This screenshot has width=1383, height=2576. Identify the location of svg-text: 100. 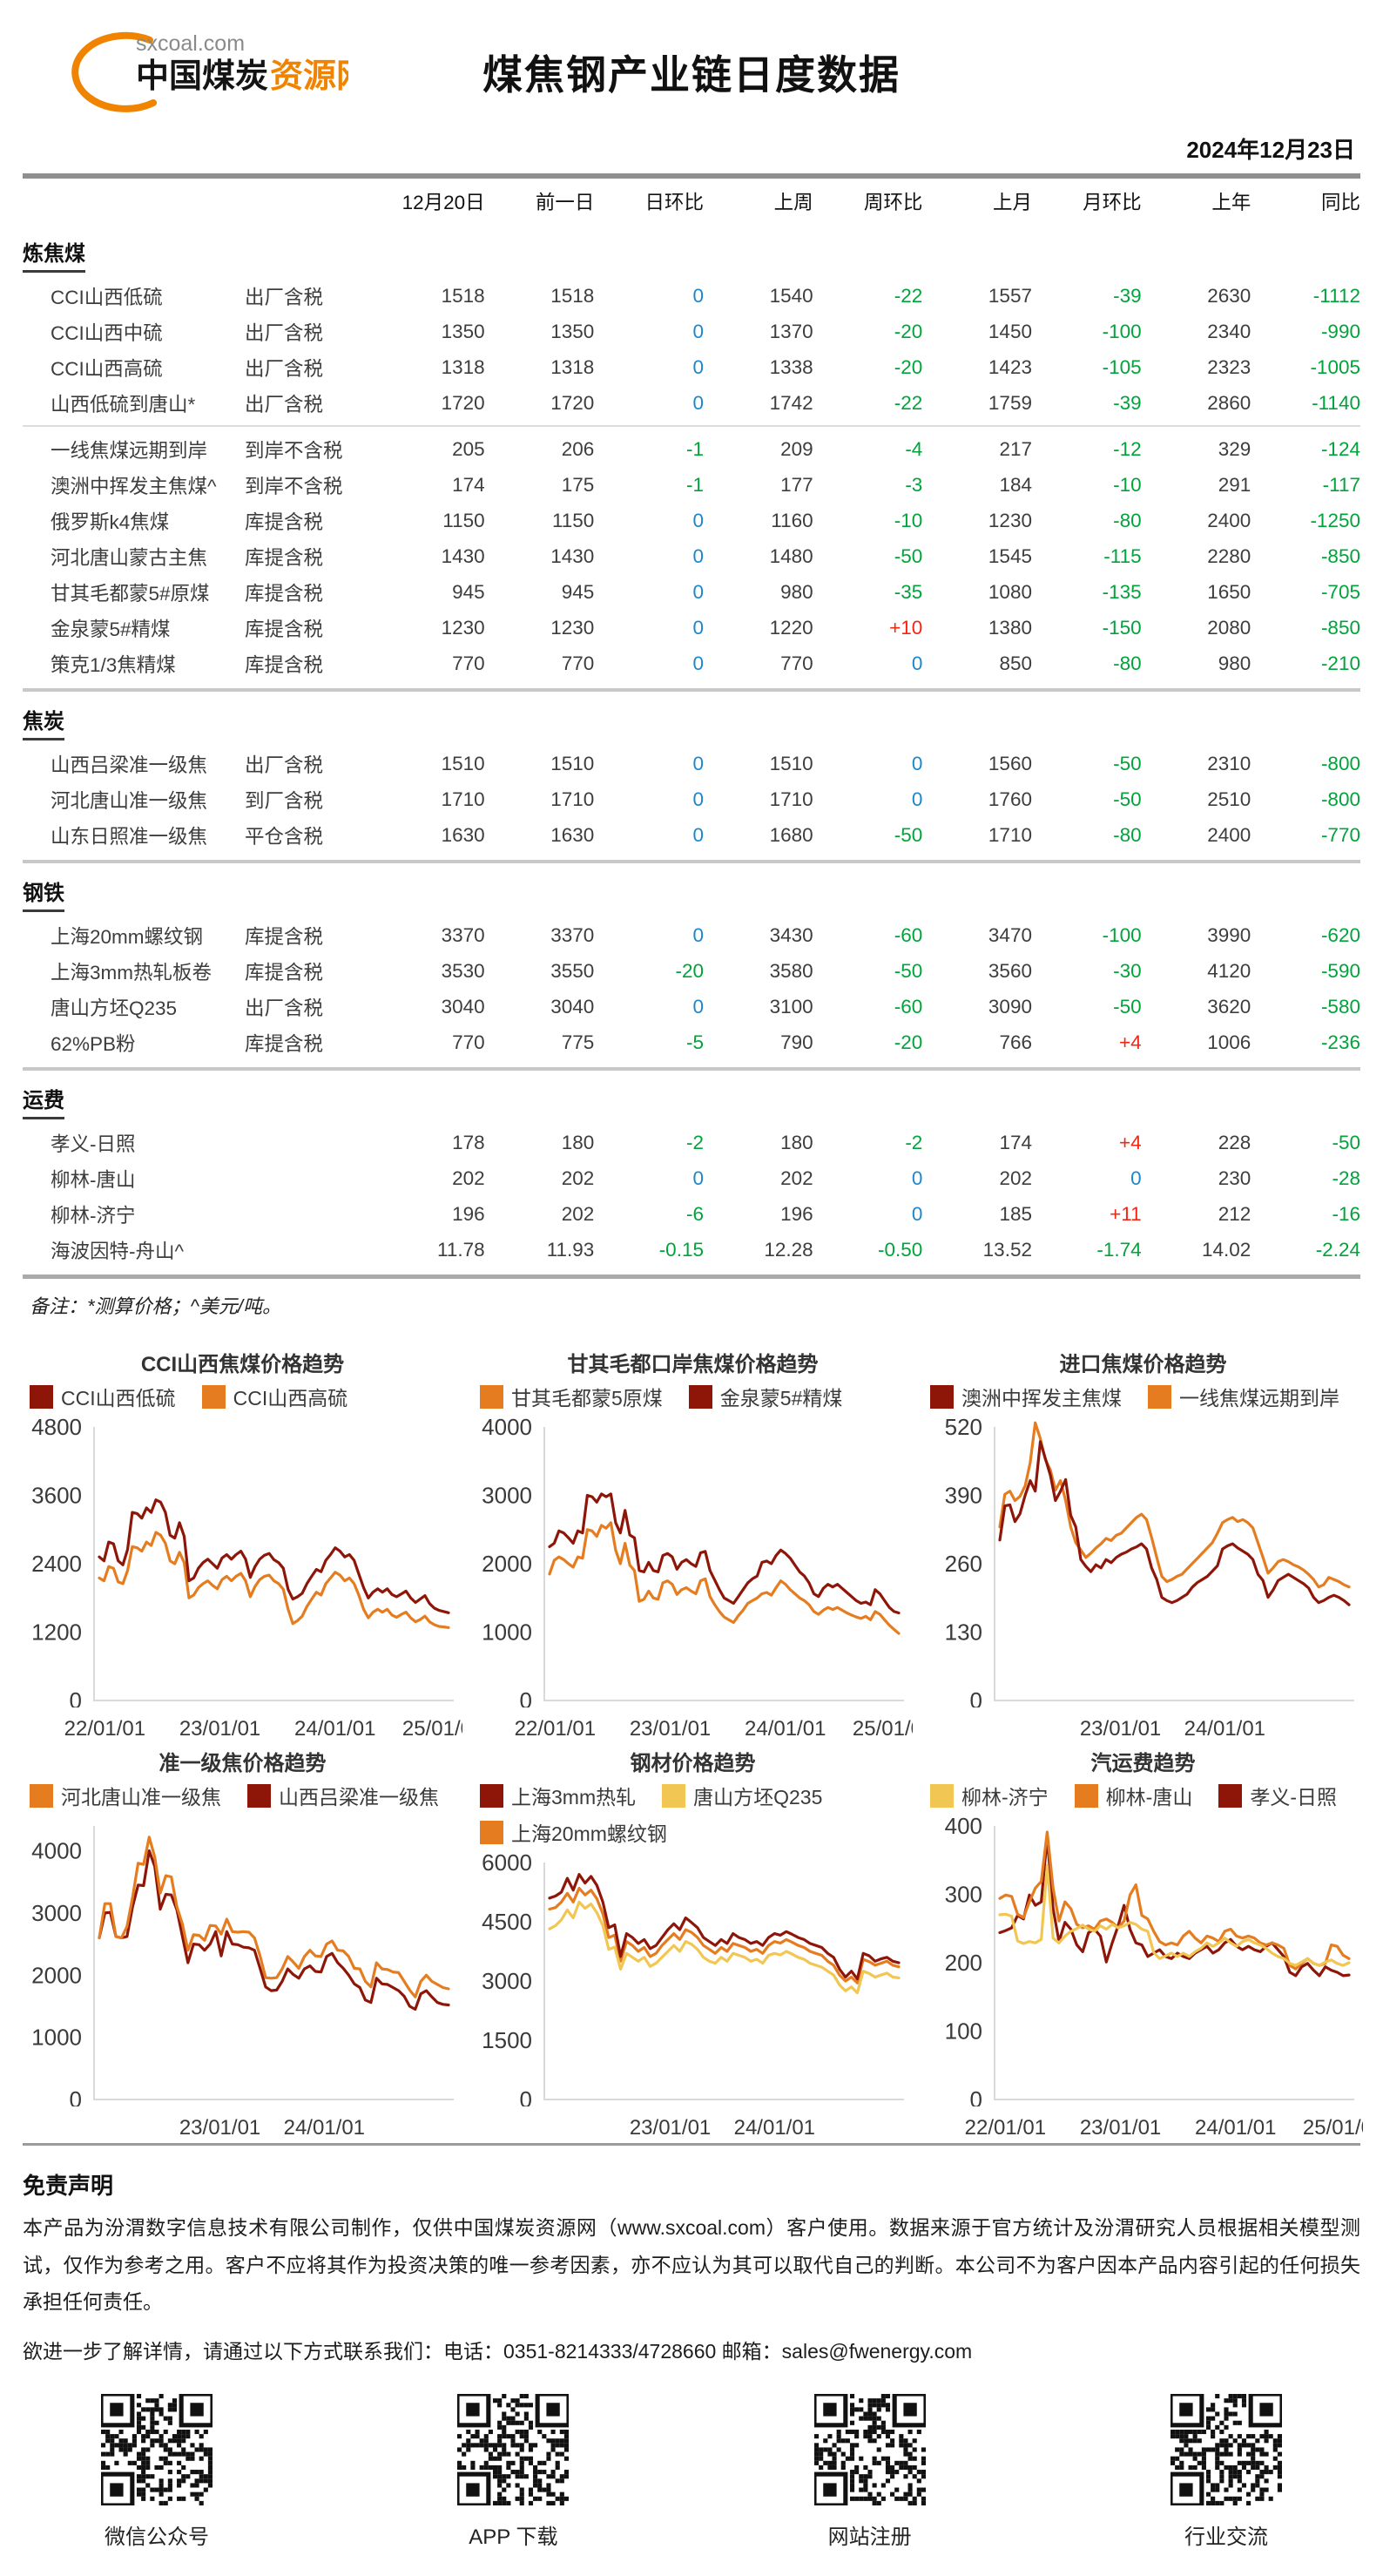
(963, 2031).